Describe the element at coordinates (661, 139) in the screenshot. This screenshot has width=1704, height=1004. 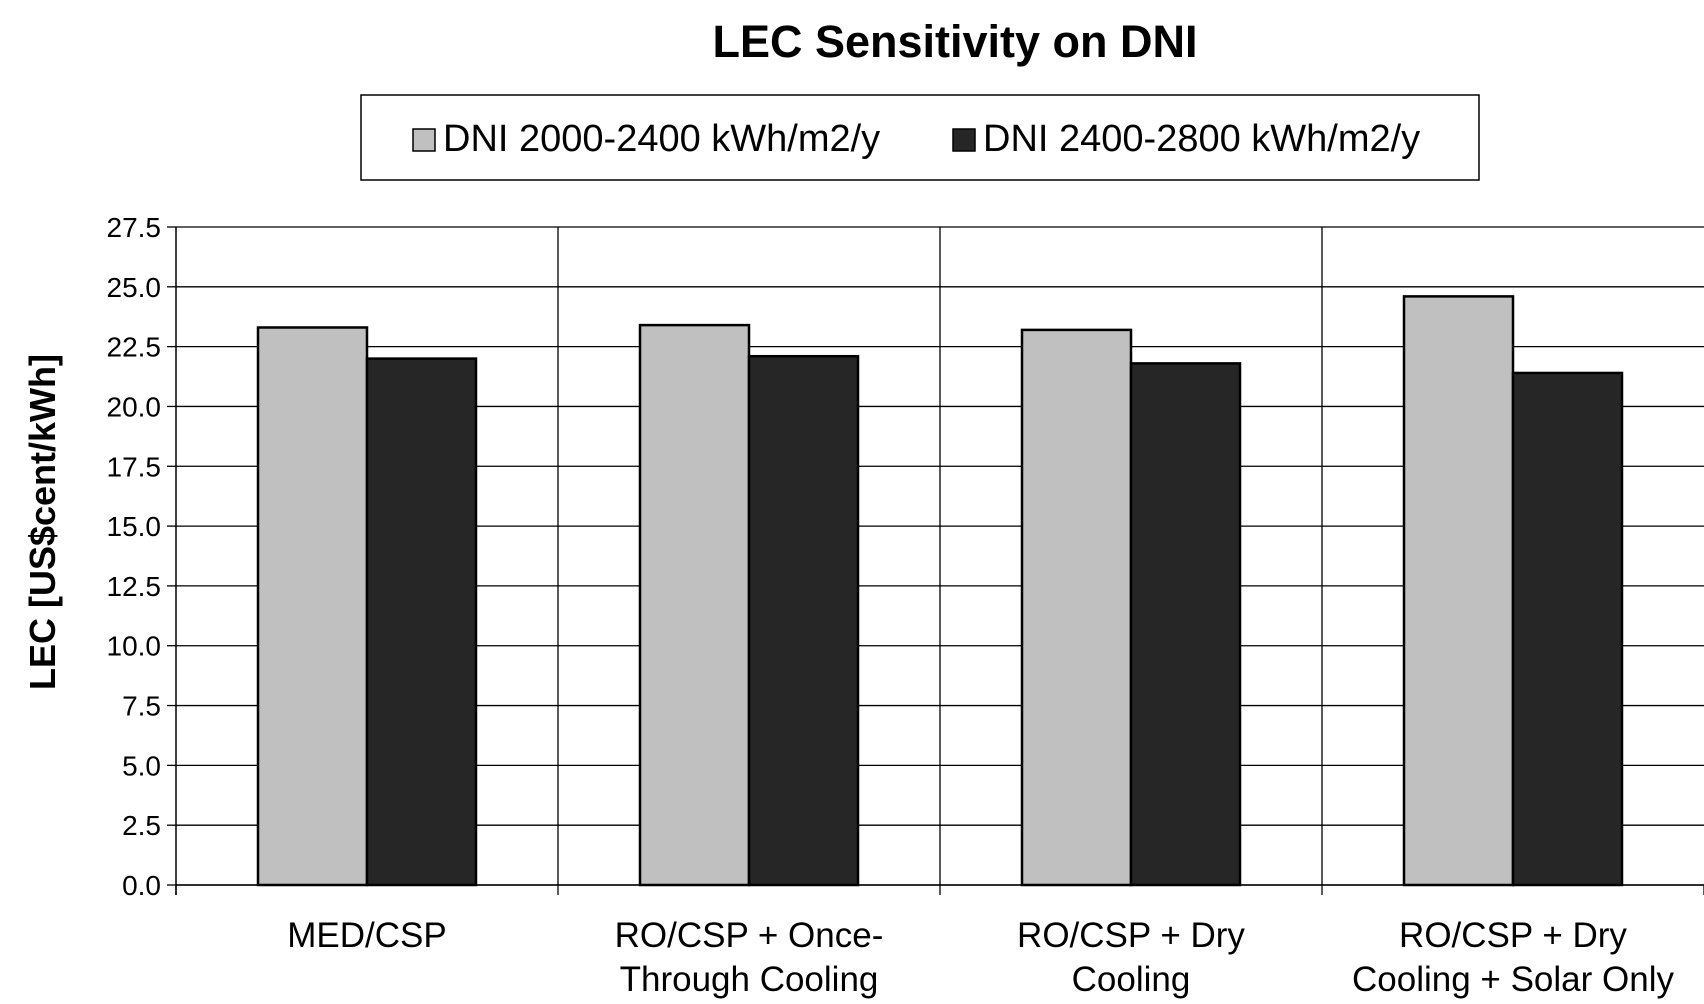
I see `legend-label-series-1: DNI 2000-2400 kWh/m2/y` at that location.